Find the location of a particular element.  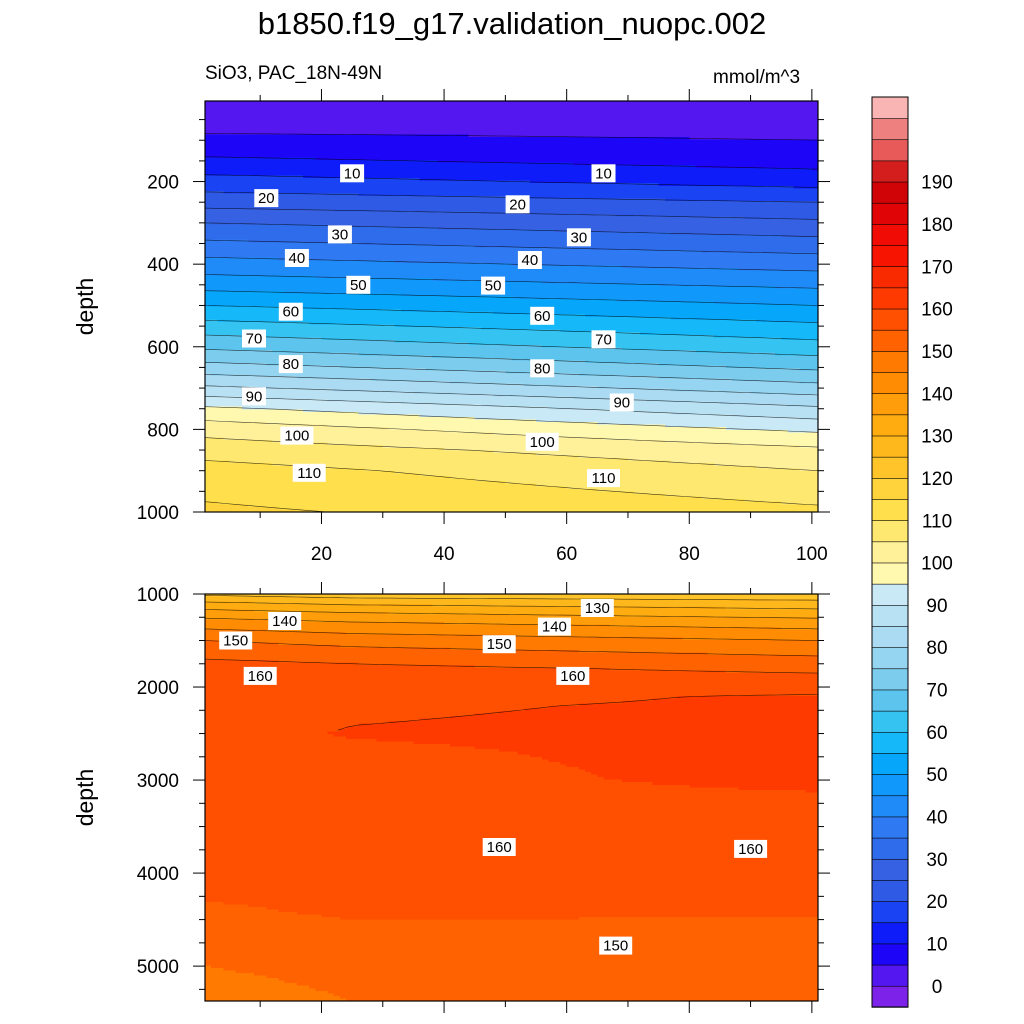

colorbar-tick-label: 130 is located at coordinates (937, 437).